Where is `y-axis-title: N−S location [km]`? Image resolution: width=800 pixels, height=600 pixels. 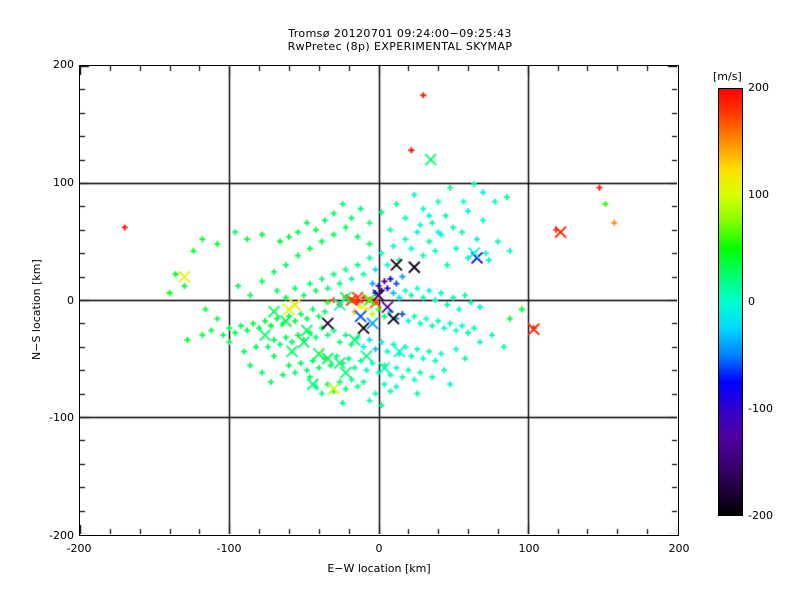
y-axis-title: N−S location [km] is located at coordinates (36, 309).